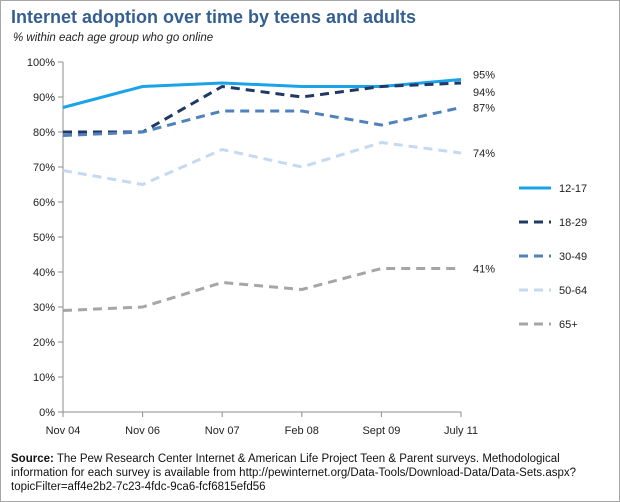 Image resolution: width=620 pixels, height=502 pixels. I want to click on legend-label: 50-64, so click(573, 291).